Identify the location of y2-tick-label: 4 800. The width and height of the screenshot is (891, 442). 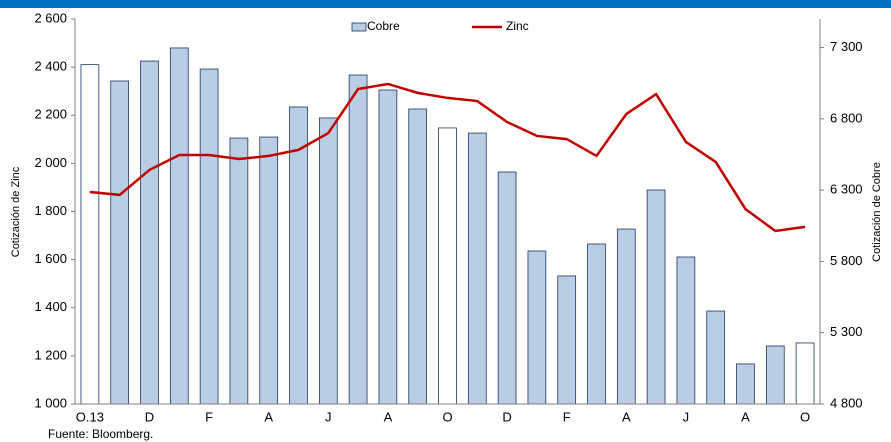
(846, 402).